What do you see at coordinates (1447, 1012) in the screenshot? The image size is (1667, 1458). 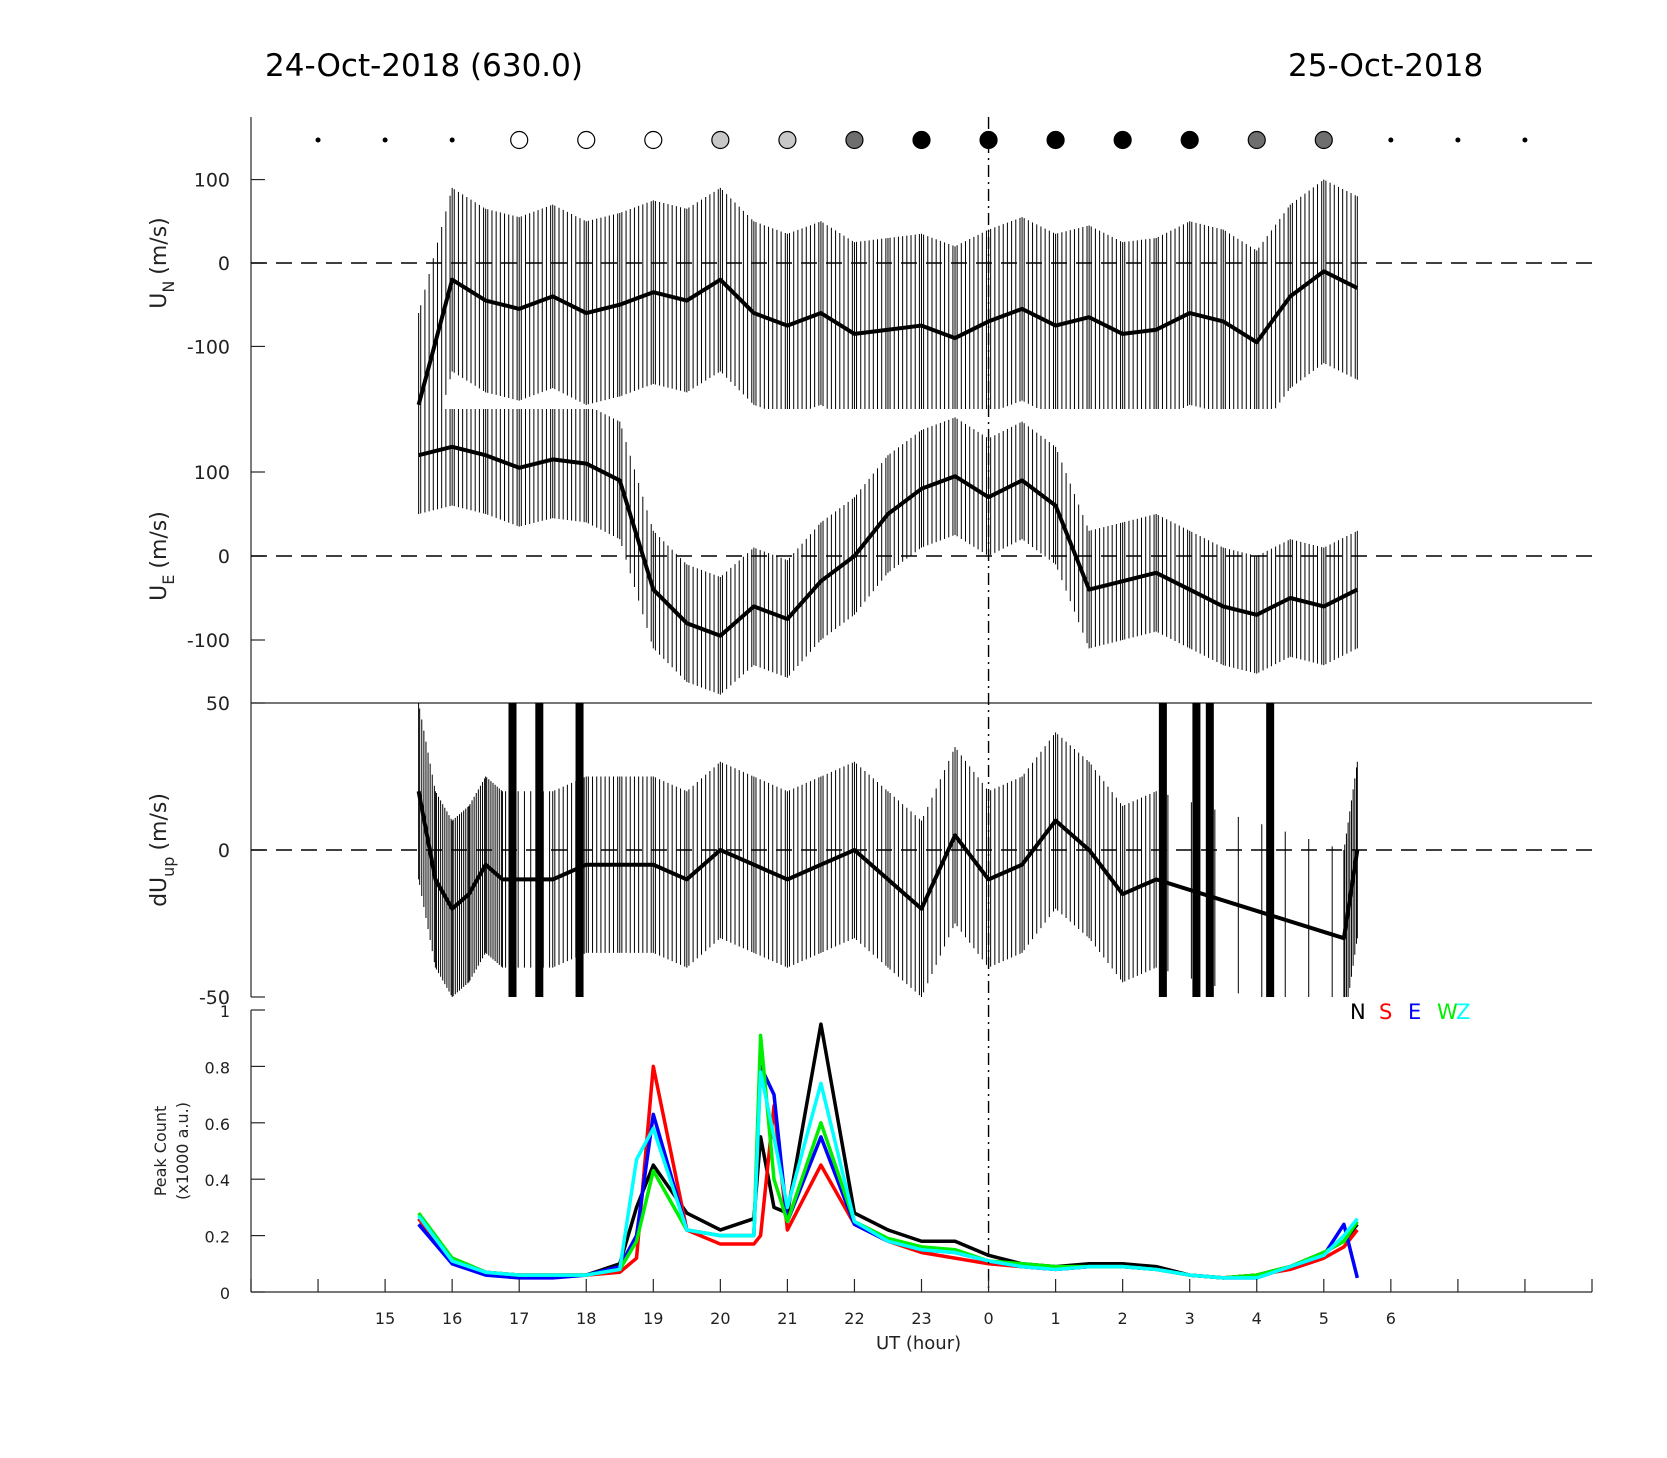 I see `legend-item-W: W` at bounding box center [1447, 1012].